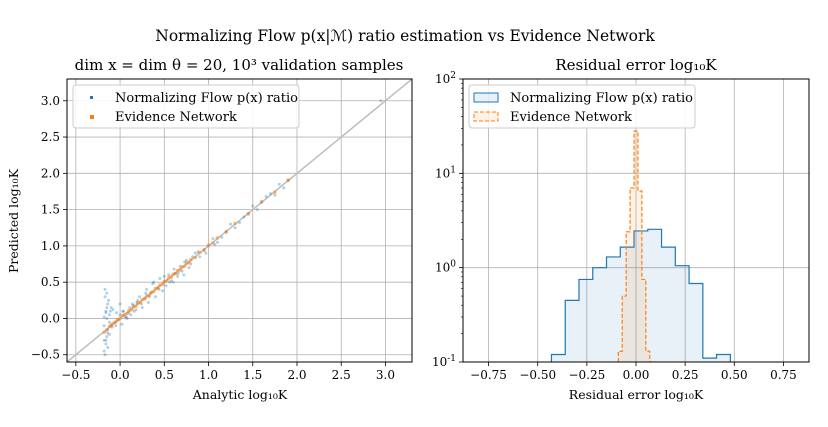 The image size is (828, 427). What do you see at coordinates (636, 65) in the screenshot?
I see `histogram-title: Residual error log₁₀K` at bounding box center [636, 65].